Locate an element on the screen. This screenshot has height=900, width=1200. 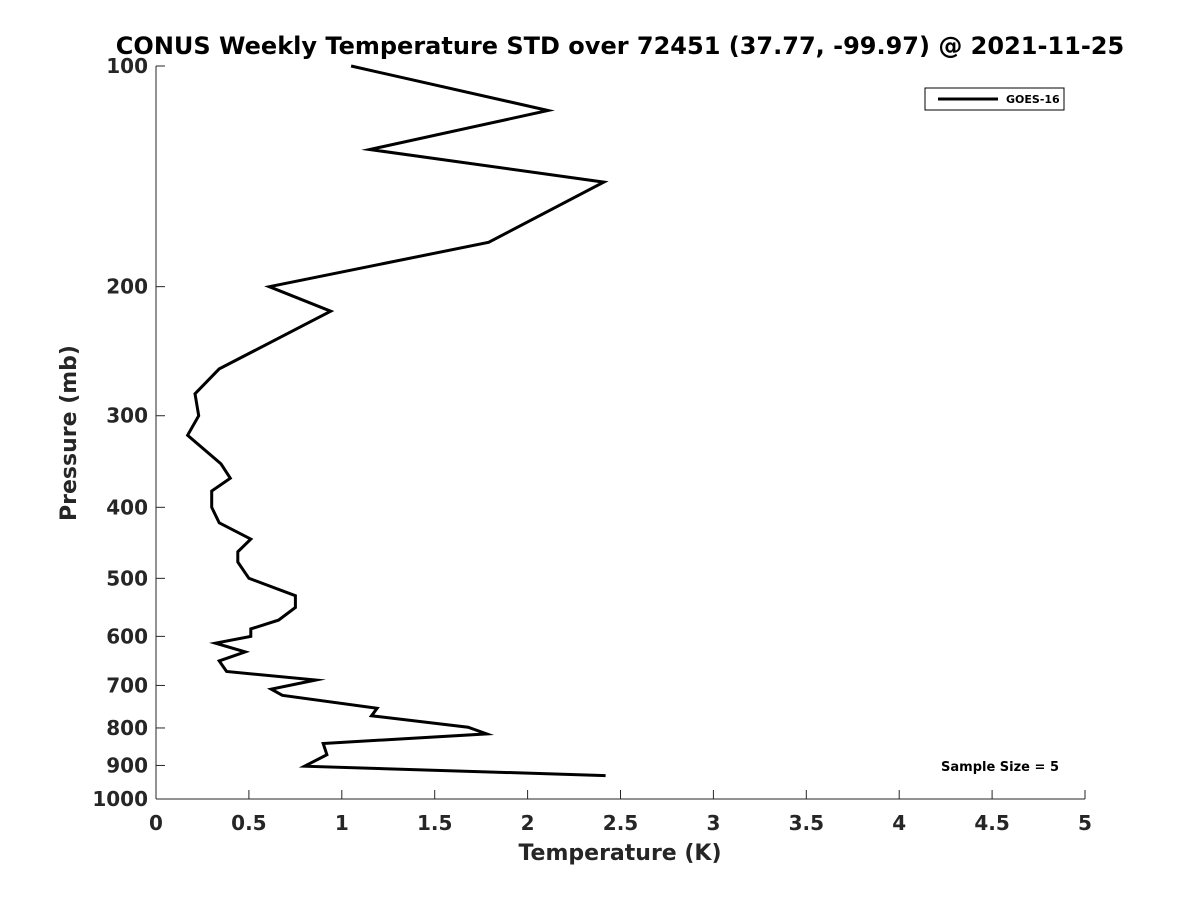
x-tick-label: 2 is located at coordinates (528, 823).